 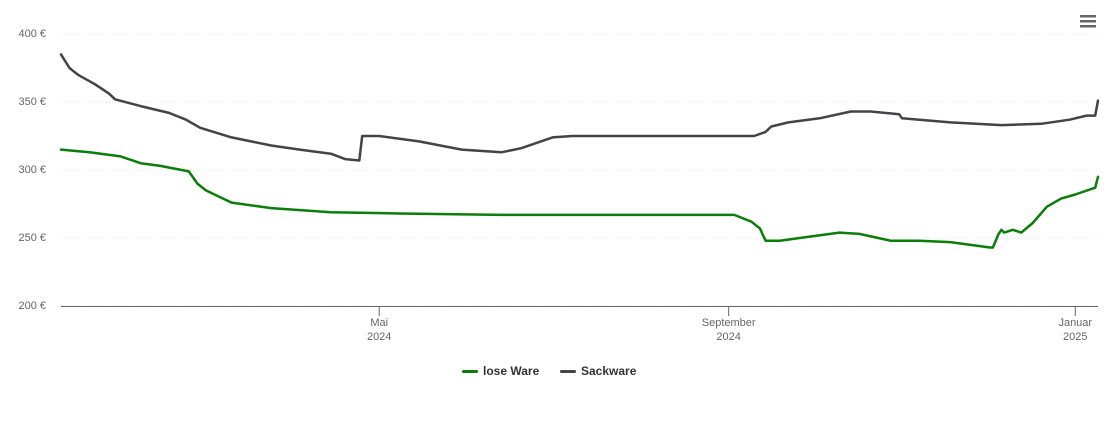 I want to click on y-tick-label: 200 €, so click(x=32, y=306).